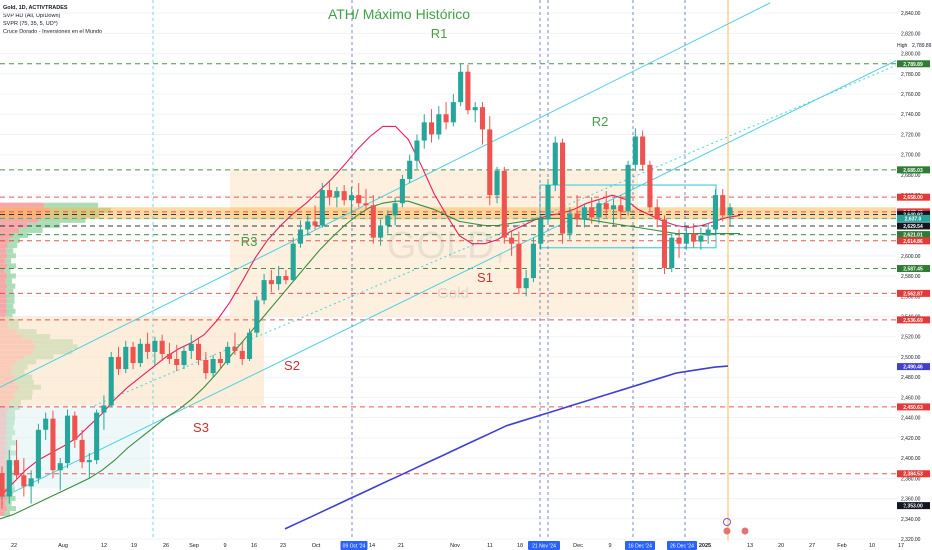 The image size is (932, 550). Describe the element at coordinates (35, 8) in the screenshot. I see `symbol-title: Gold, 1D, ACTIVTRADES` at that location.